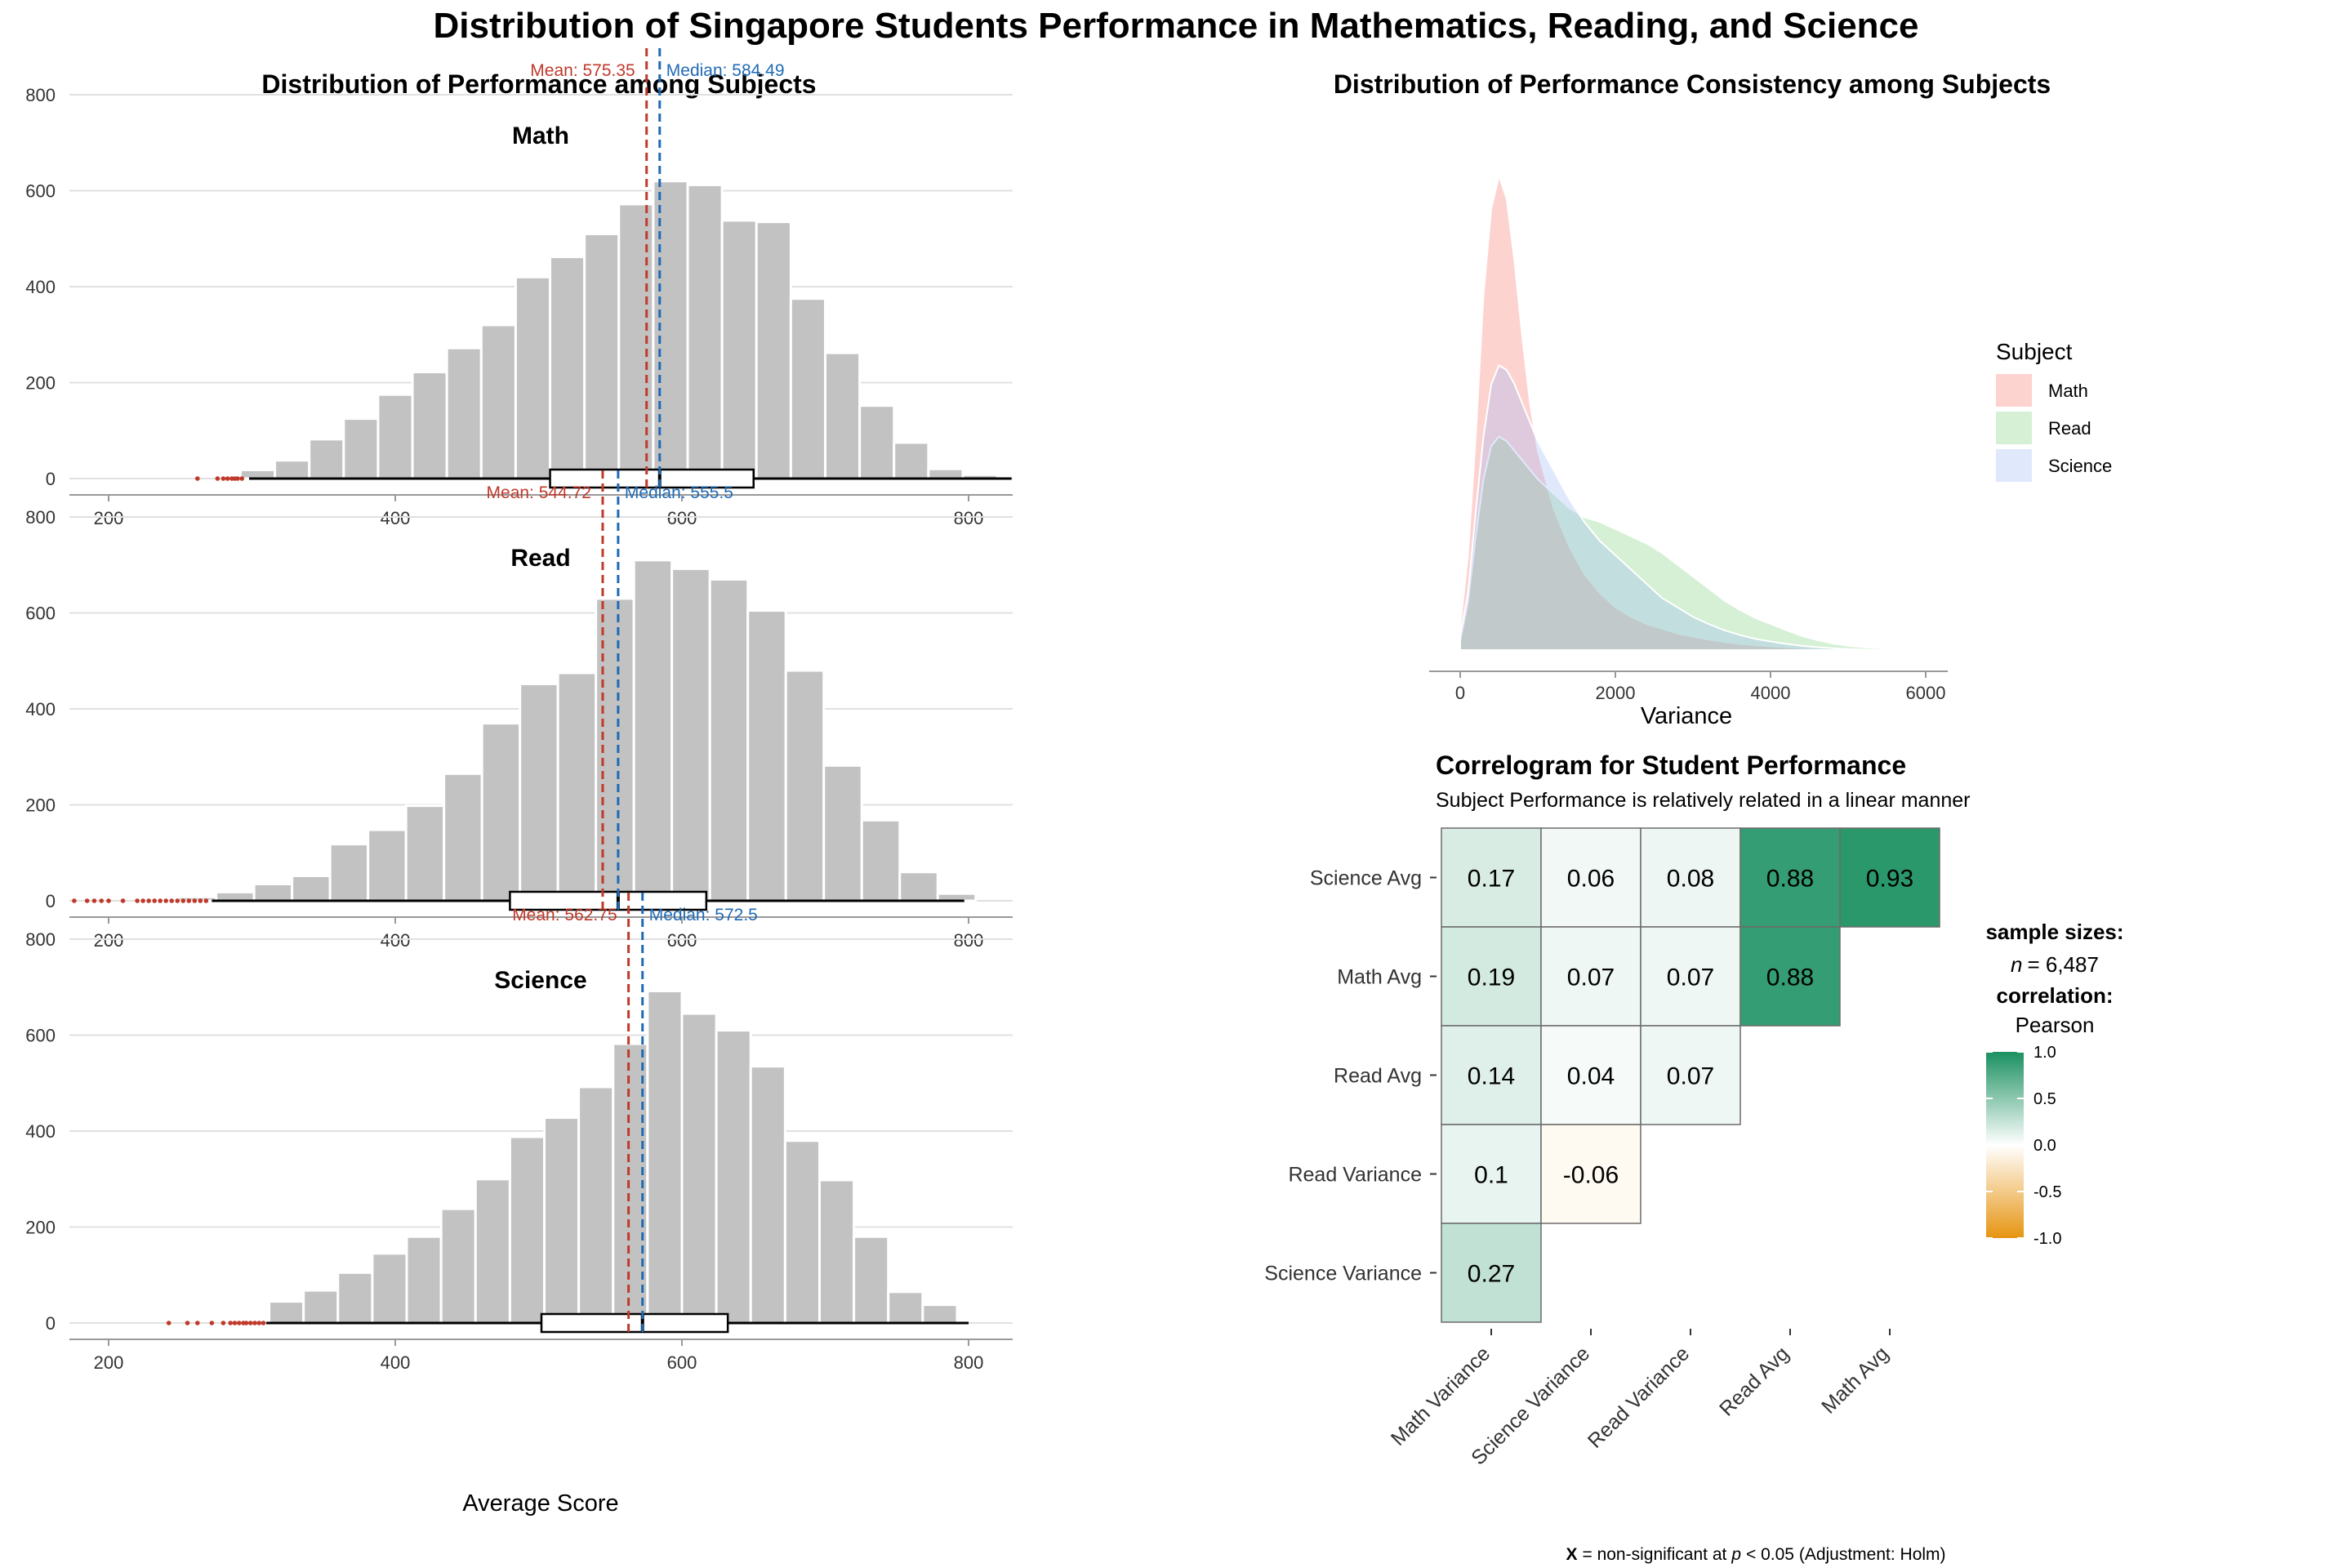  Describe the element at coordinates (1654, 1554) in the screenshot. I see `footnote-text-mid: = non-significant at` at that location.